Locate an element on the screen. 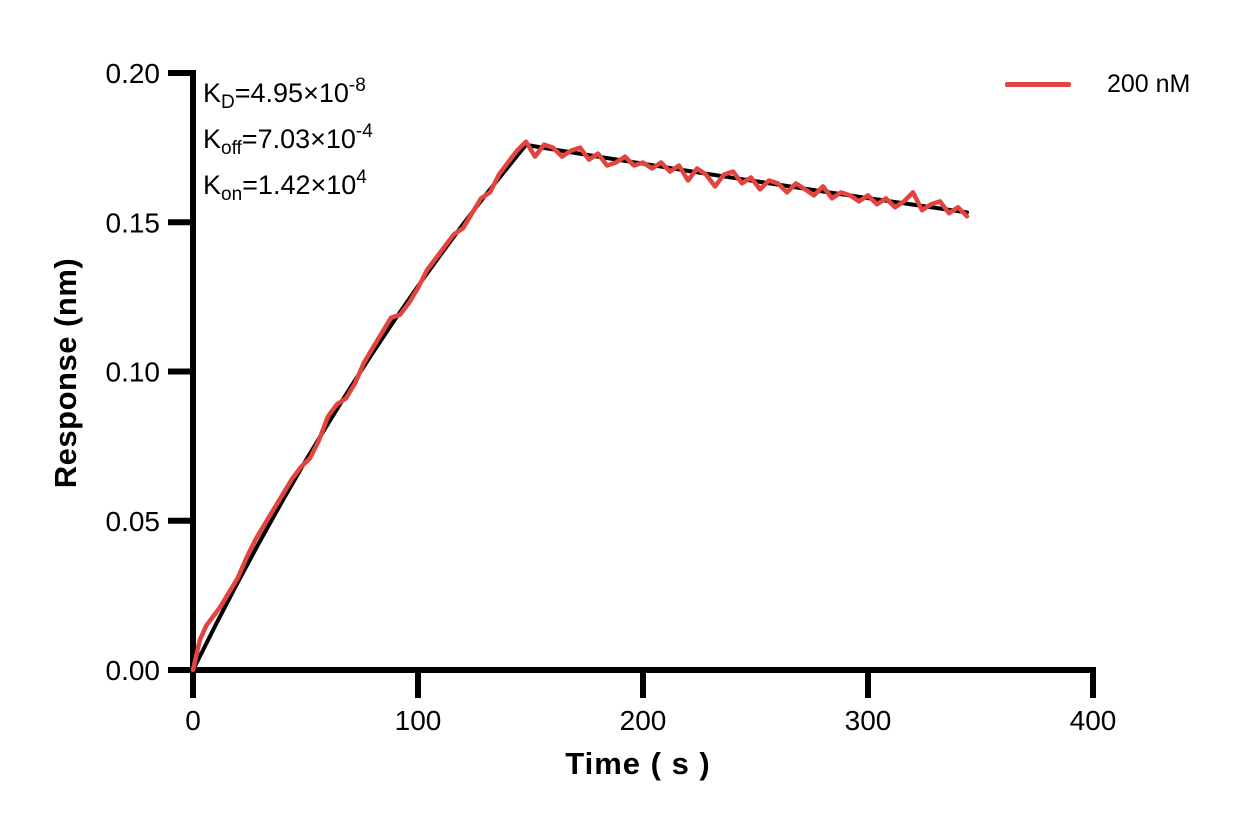  y-tick-label: 0.15 is located at coordinates (133, 222).